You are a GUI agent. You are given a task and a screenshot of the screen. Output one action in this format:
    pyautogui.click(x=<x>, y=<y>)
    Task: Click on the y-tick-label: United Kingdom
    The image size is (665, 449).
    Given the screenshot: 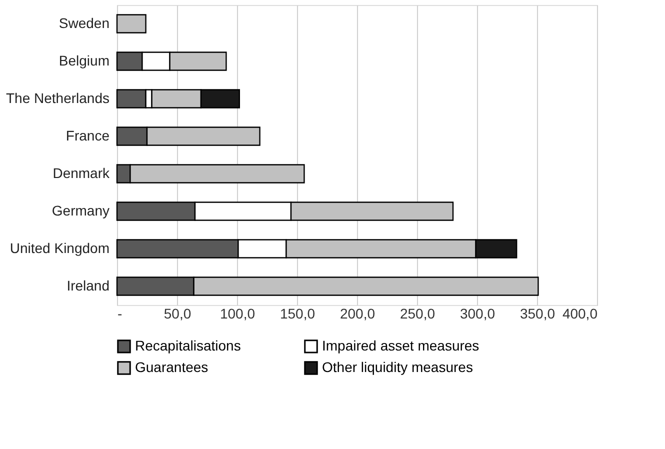 What is the action you would take?
    pyautogui.click(x=60, y=248)
    